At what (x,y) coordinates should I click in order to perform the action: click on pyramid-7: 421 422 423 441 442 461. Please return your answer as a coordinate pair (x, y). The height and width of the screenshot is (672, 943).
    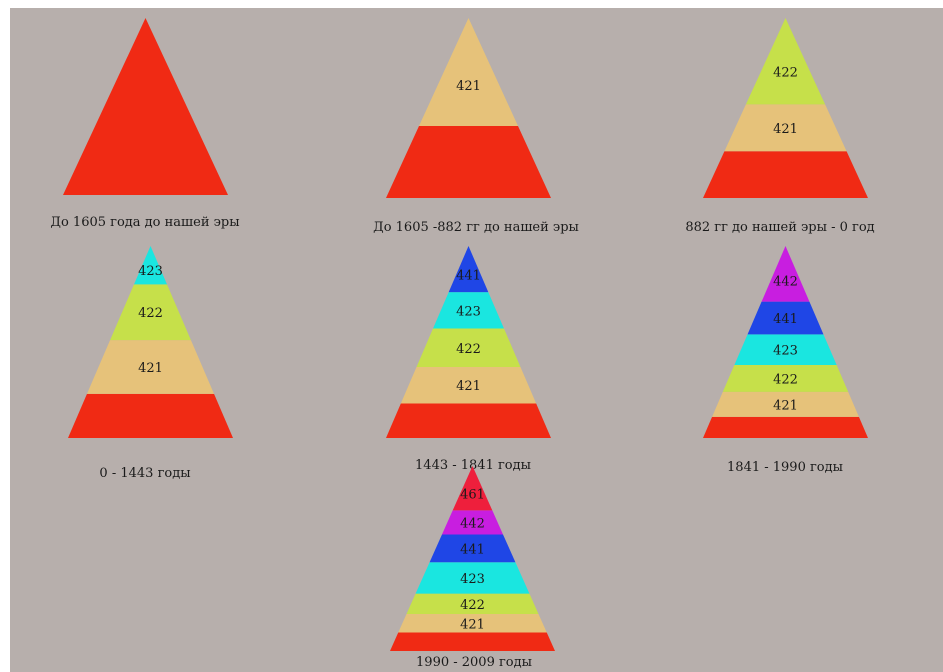
    Looking at the image, I should click on (472, 558).